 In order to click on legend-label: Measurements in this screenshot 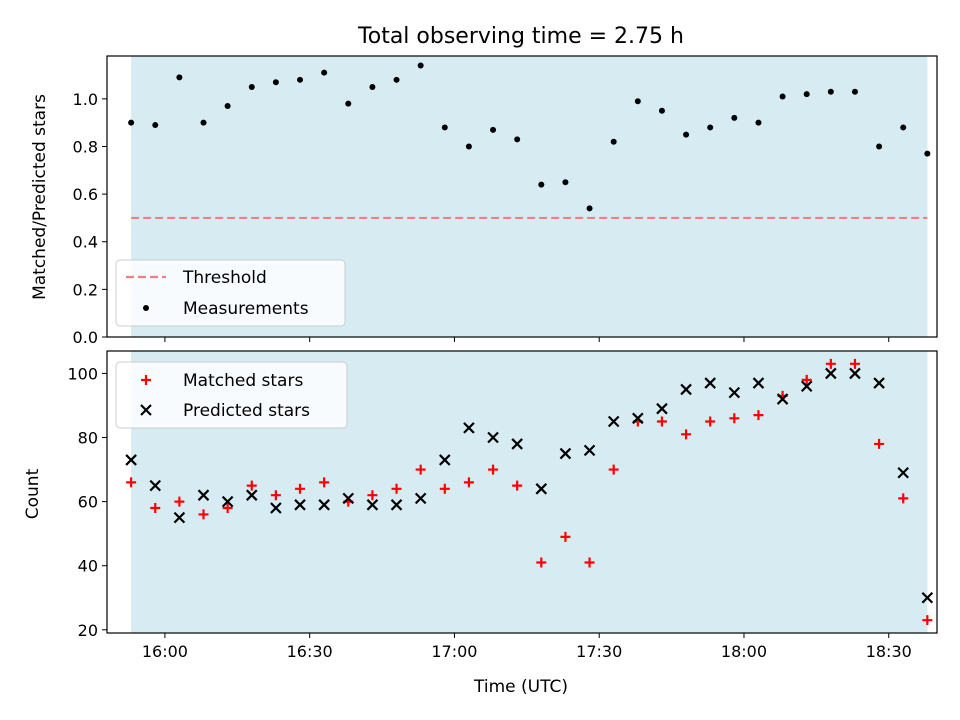, I will do `click(246, 309)`.